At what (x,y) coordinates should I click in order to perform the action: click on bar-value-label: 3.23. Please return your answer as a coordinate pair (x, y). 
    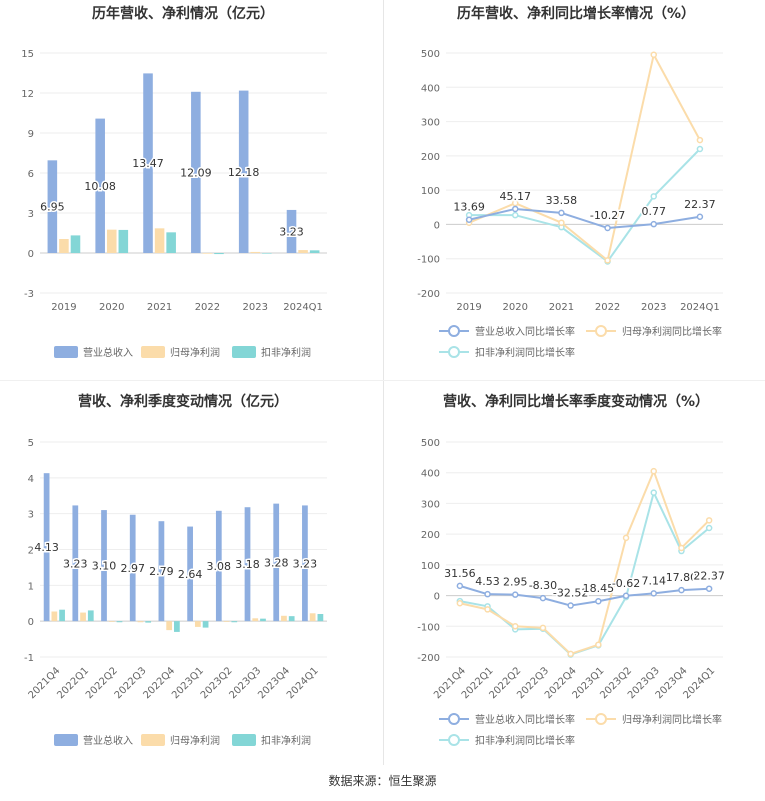
    Looking at the image, I should click on (305, 563).